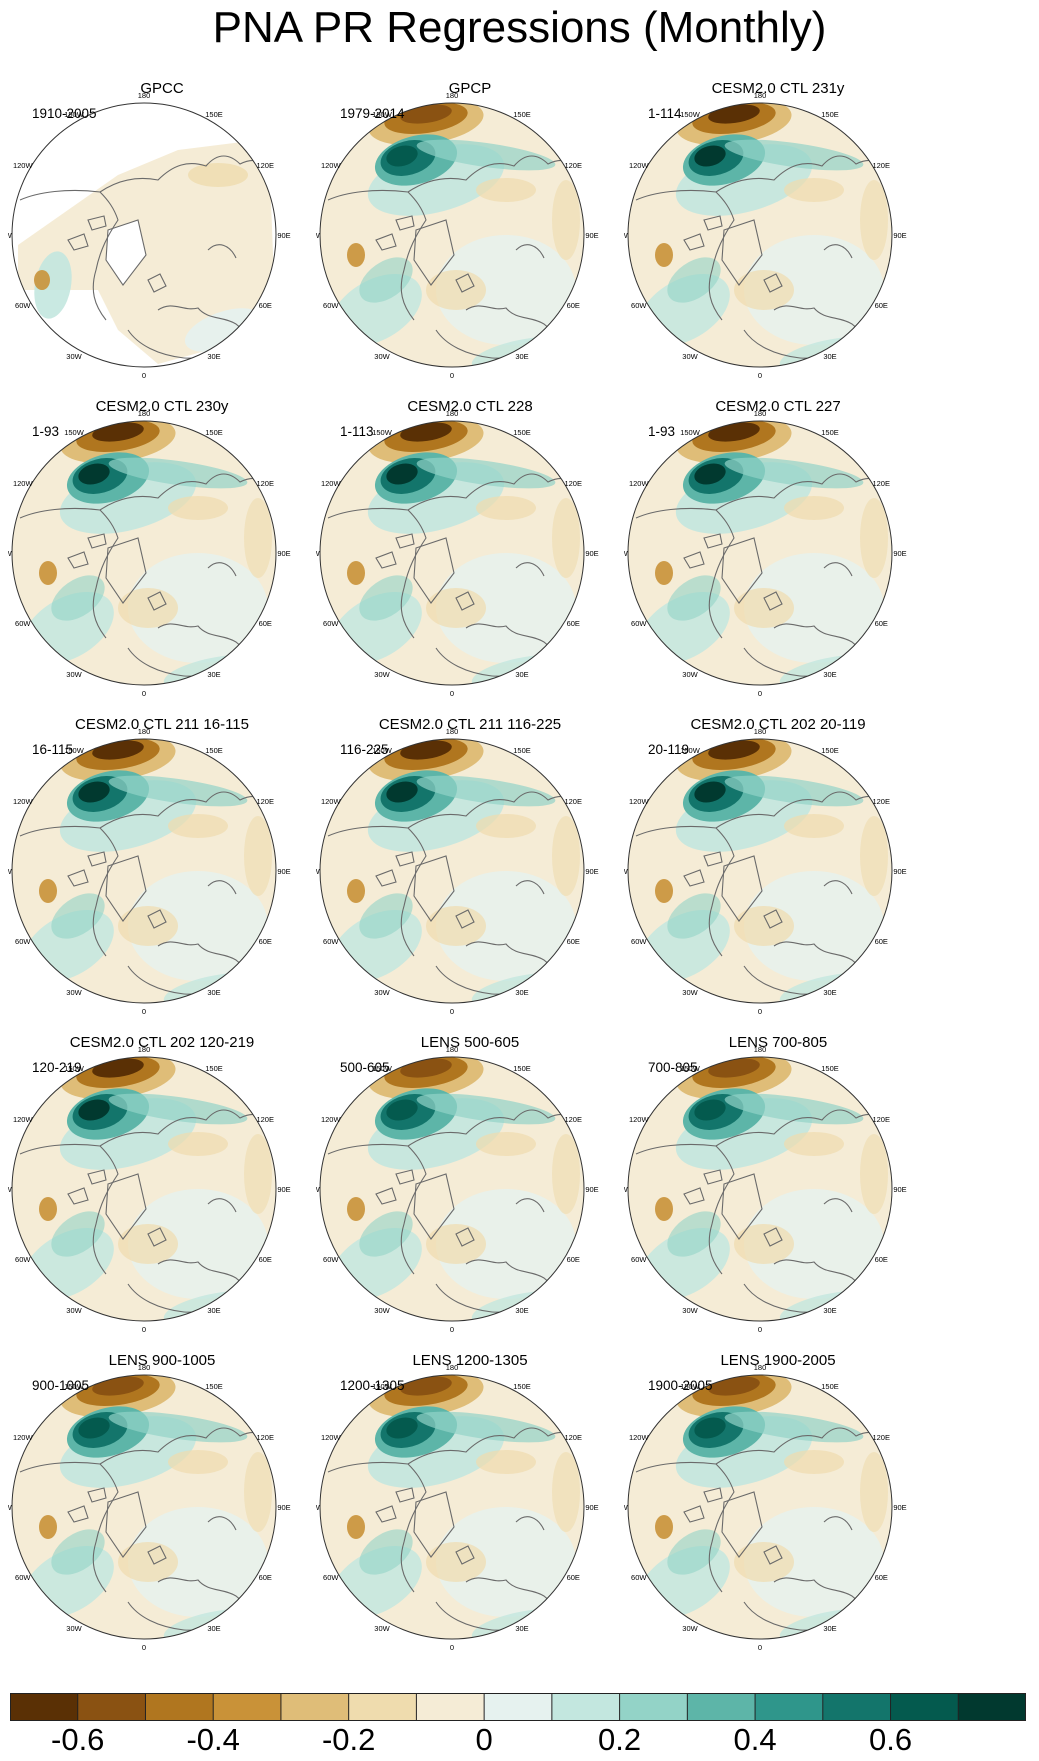 The width and height of the screenshot is (1039, 1761). I want to click on colorbar-swatch, so click(992, 1707).